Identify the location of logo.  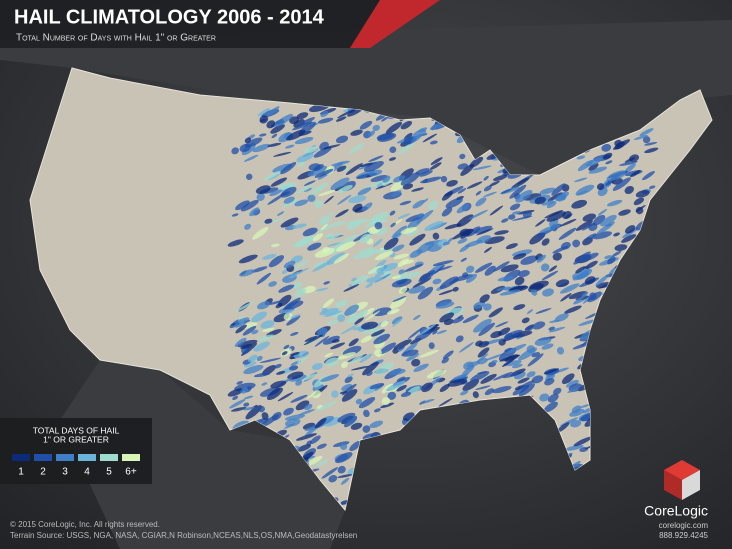
(682, 480).